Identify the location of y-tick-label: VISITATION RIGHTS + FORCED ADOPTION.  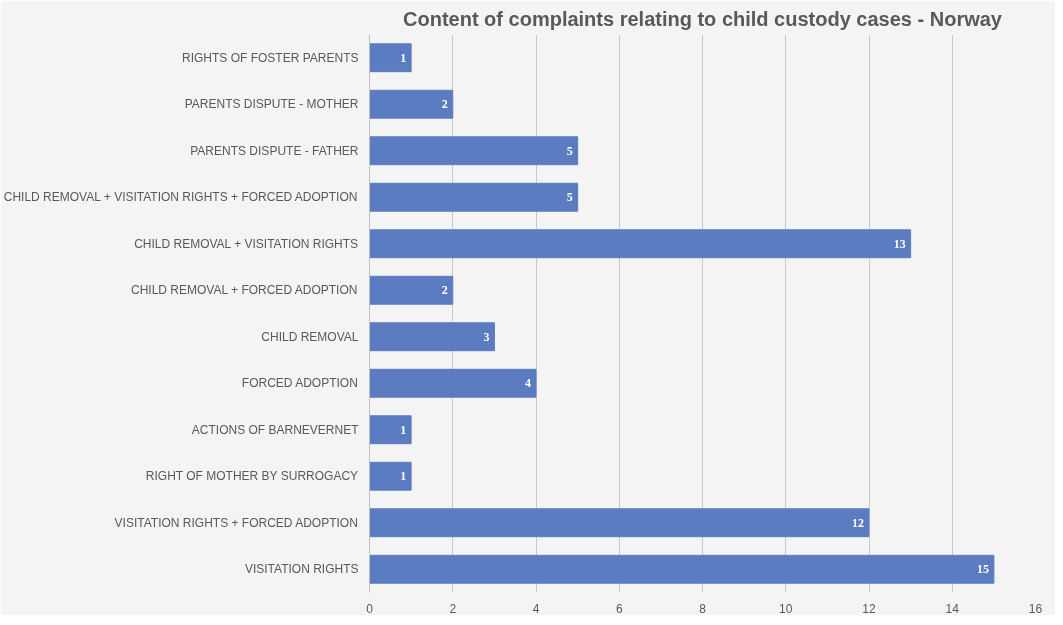
(236, 522).